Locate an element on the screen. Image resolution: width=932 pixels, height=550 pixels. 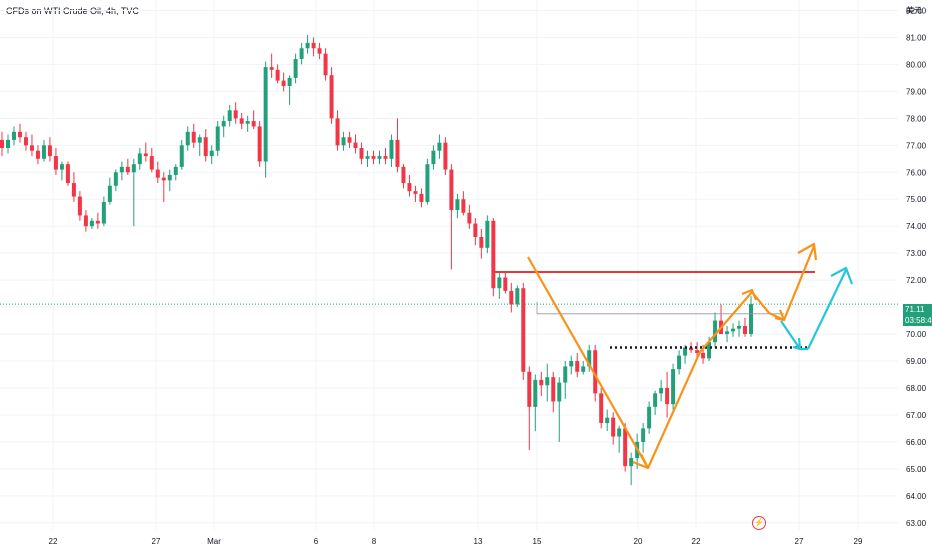
x-tick-label: 13 is located at coordinates (478, 541).